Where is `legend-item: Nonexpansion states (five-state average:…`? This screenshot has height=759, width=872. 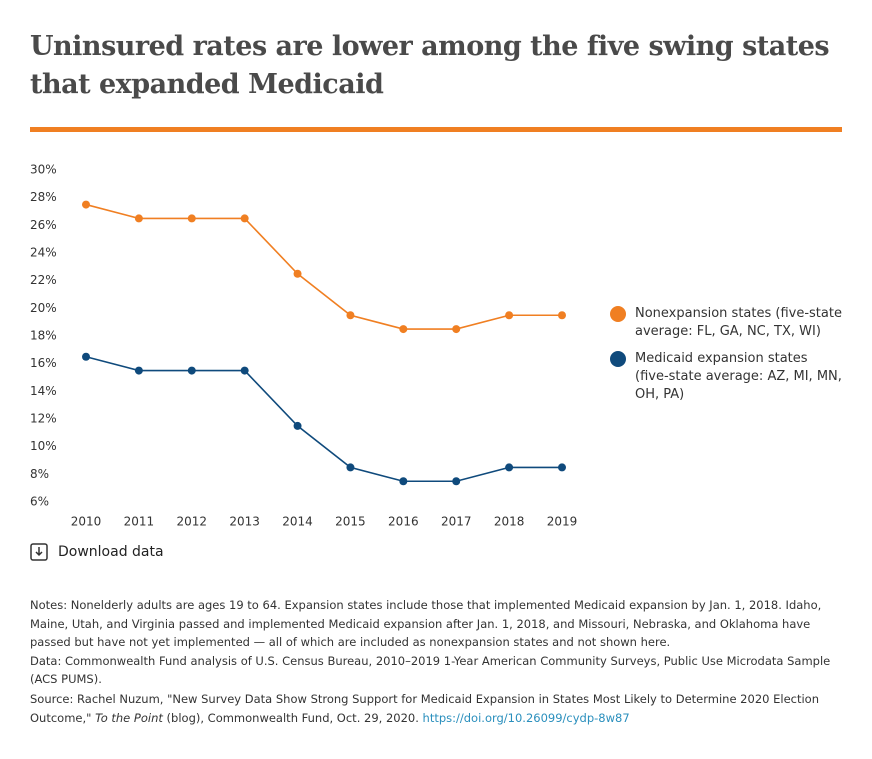
legend-item: Nonexpansion states (five-state average:… is located at coordinates (727, 323).